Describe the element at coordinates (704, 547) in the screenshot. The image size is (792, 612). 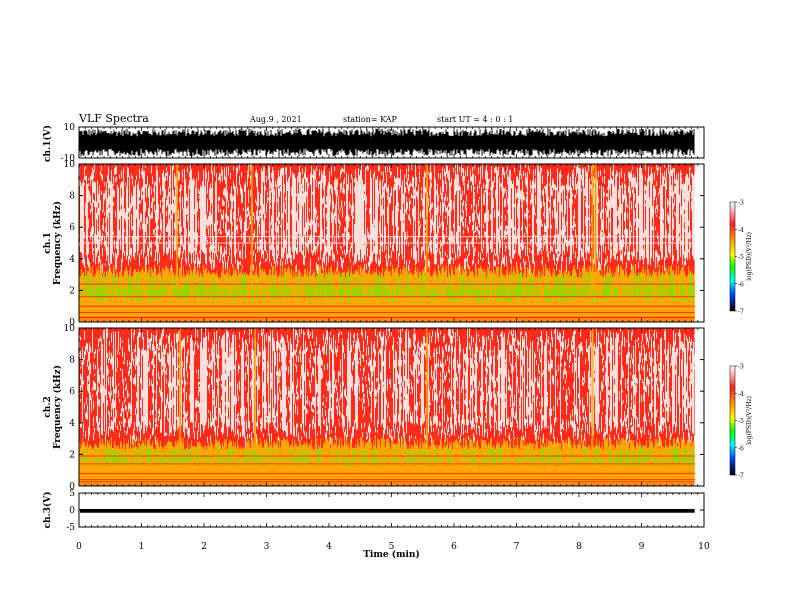
I see `x-tick-label: 10` at that location.